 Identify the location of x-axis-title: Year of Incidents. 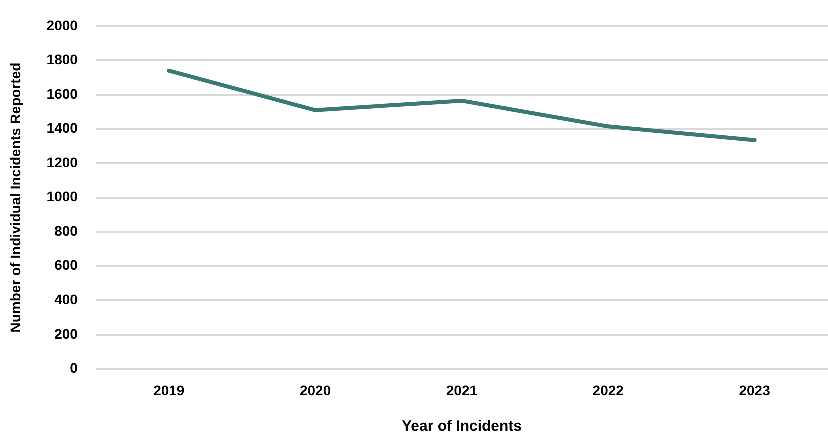
(462, 427).